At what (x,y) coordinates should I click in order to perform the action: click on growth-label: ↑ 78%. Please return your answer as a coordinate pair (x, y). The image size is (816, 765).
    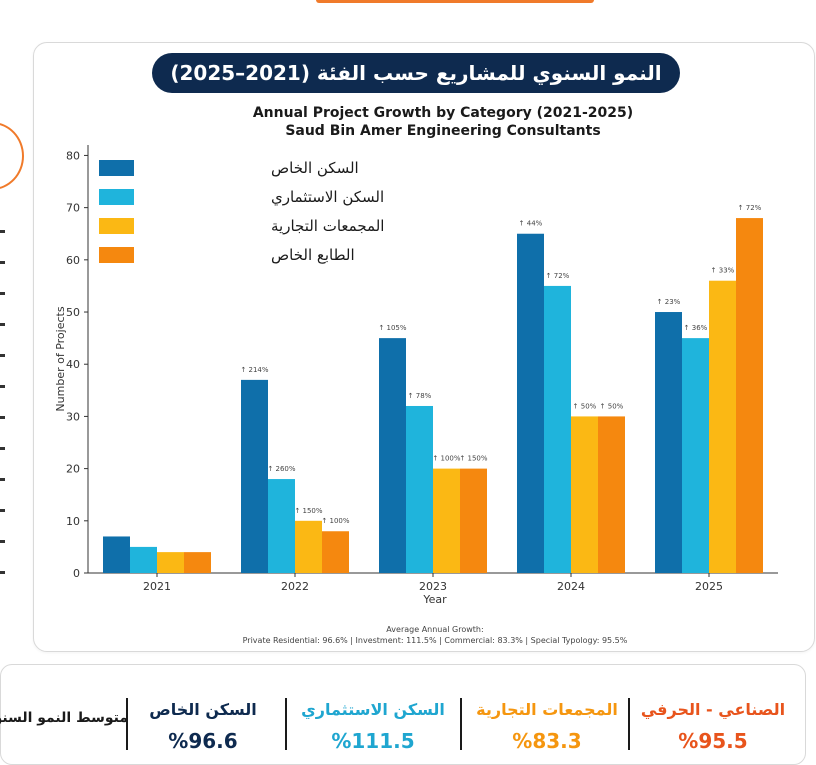
    Looking at the image, I should click on (420, 396).